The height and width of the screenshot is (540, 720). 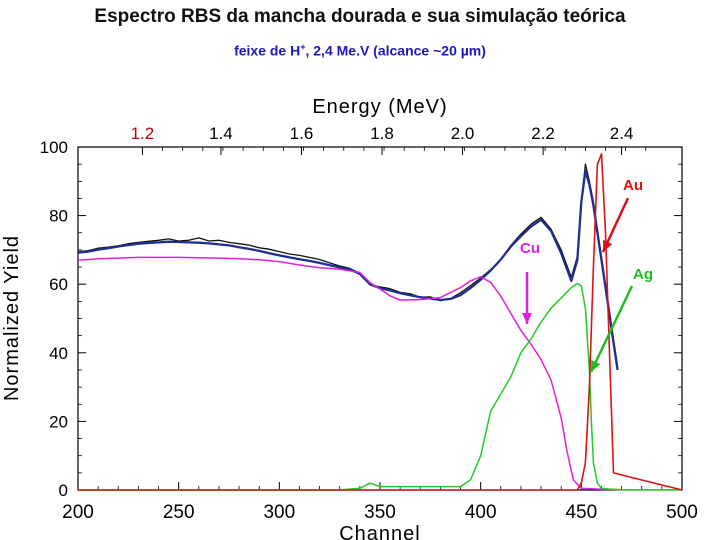 What do you see at coordinates (303, 47) in the screenshot?
I see `subtitle-charge: +` at bounding box center [303, 47].